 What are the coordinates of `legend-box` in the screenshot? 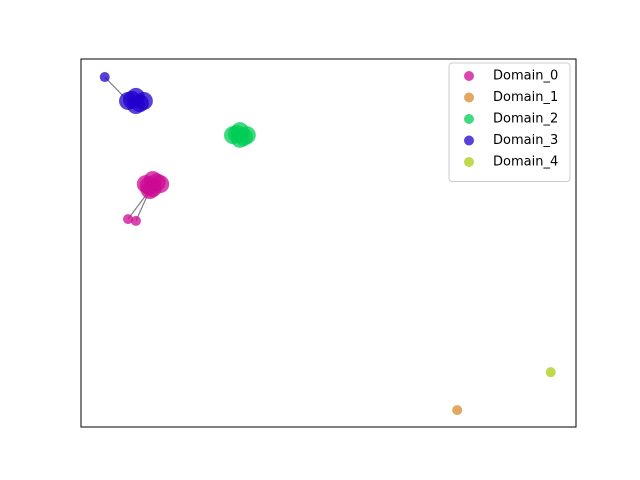 It's located at (509, 122).